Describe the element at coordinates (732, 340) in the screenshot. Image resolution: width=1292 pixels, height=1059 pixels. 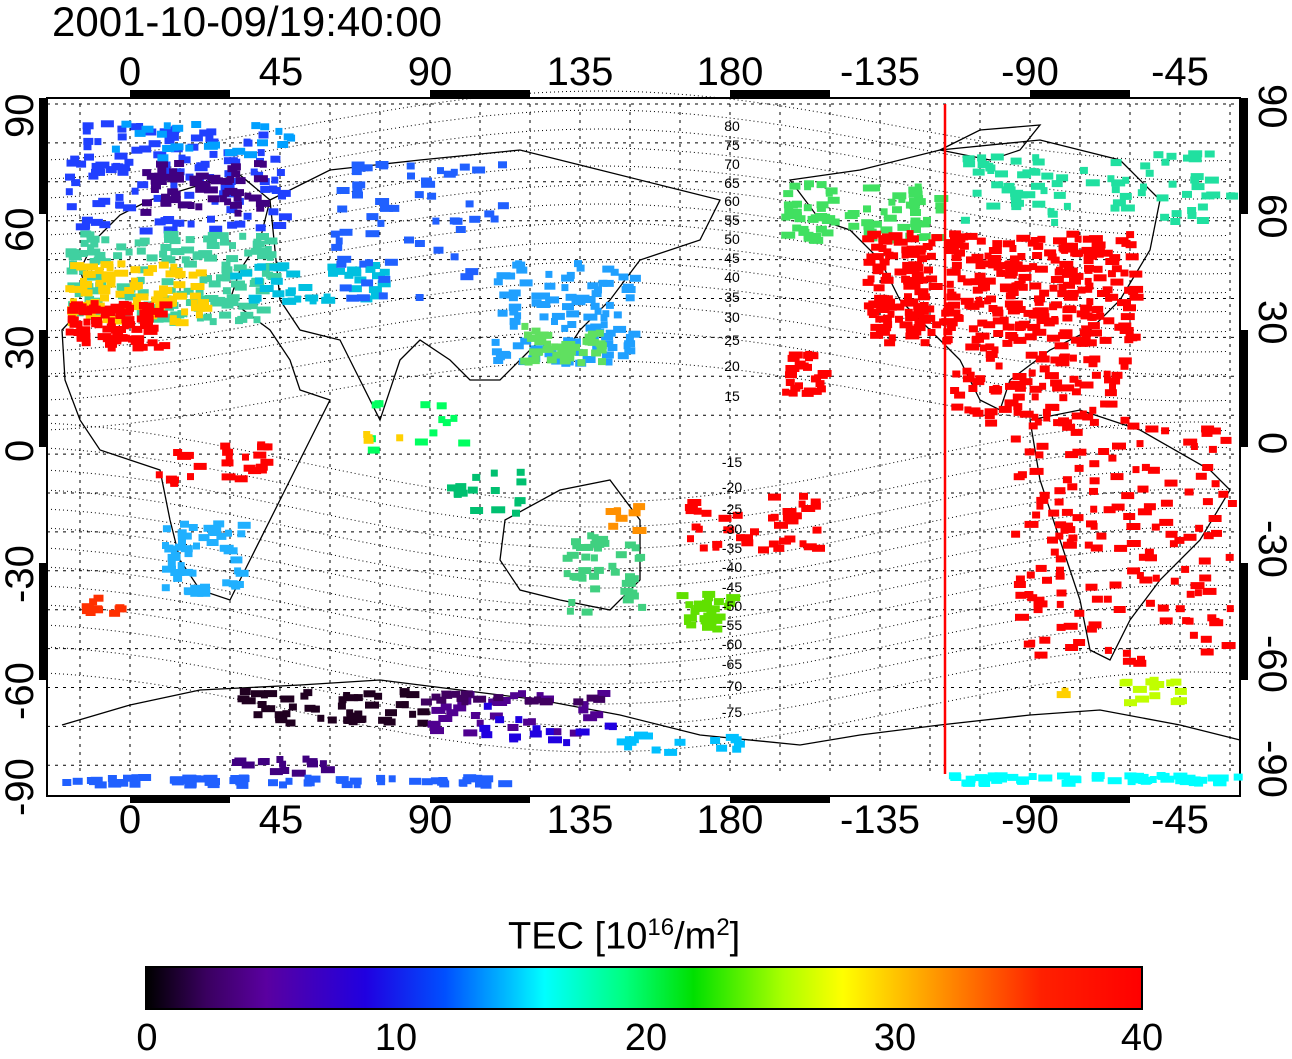
I see `mlat-label: 25` at that location.